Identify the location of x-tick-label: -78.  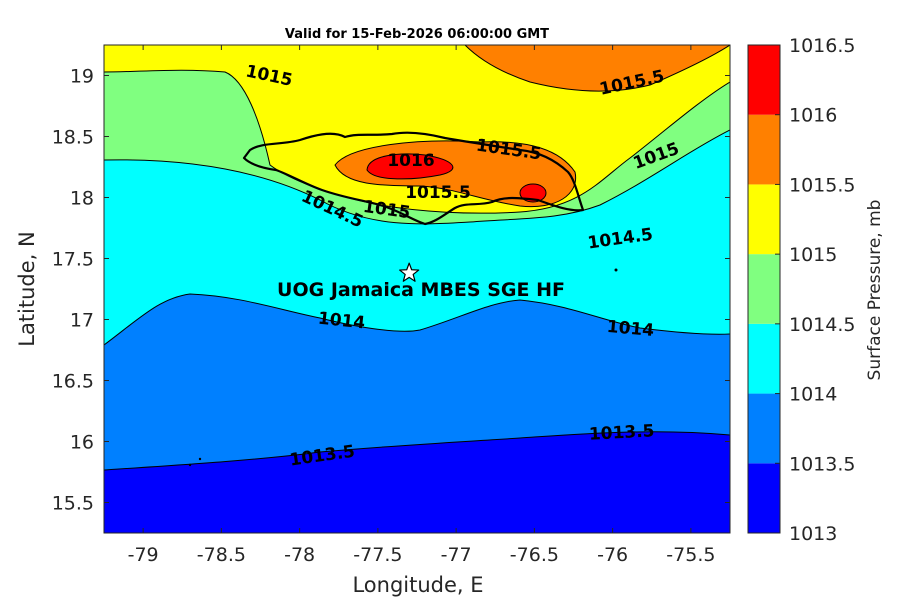
(299, 555).